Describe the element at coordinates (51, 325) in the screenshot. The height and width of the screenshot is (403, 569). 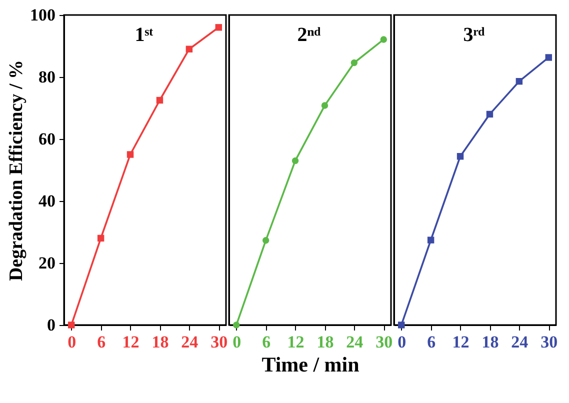
I see `y-tick-label: 0` at that location.